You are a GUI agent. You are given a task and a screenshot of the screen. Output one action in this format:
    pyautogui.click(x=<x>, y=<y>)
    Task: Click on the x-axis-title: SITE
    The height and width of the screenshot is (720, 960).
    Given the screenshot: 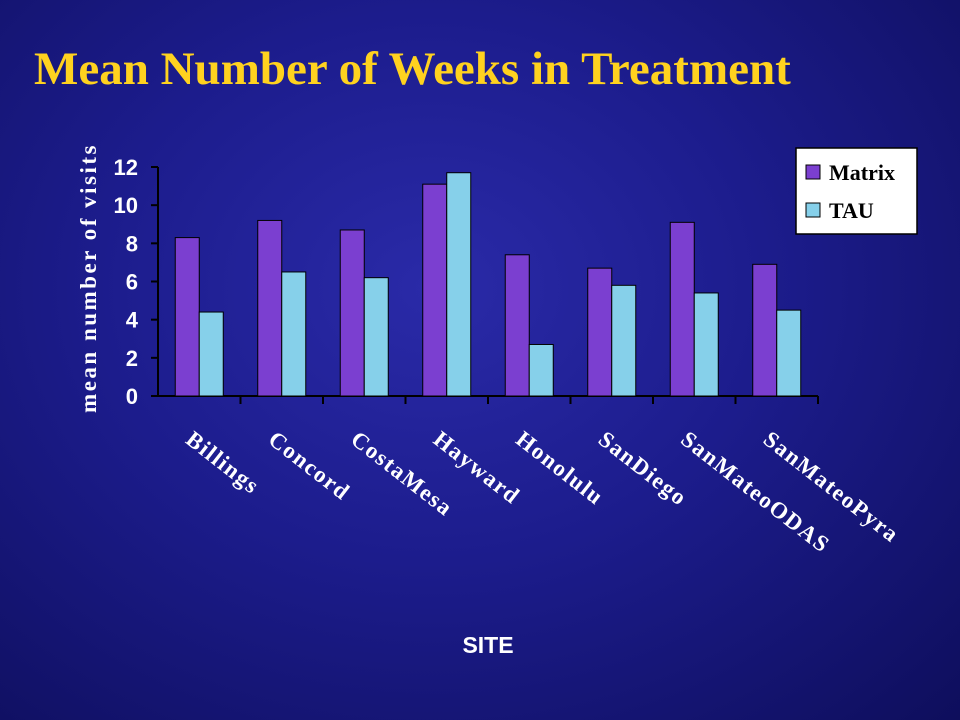 What is the action you would take?
    pyautogui.click(x=487, y=645)
    